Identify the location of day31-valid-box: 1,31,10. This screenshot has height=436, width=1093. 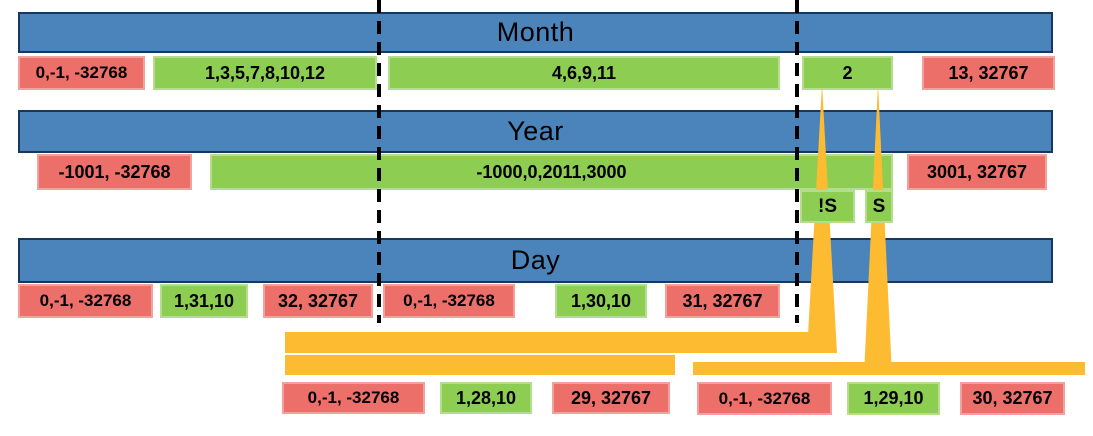
(204, 301).